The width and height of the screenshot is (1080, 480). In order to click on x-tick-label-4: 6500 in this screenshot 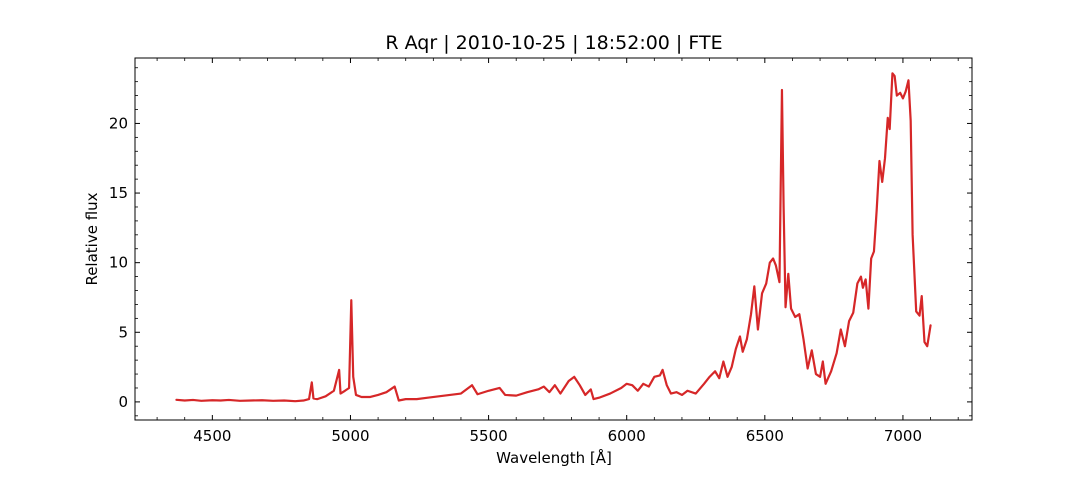, I will do `click(765, 436)`.